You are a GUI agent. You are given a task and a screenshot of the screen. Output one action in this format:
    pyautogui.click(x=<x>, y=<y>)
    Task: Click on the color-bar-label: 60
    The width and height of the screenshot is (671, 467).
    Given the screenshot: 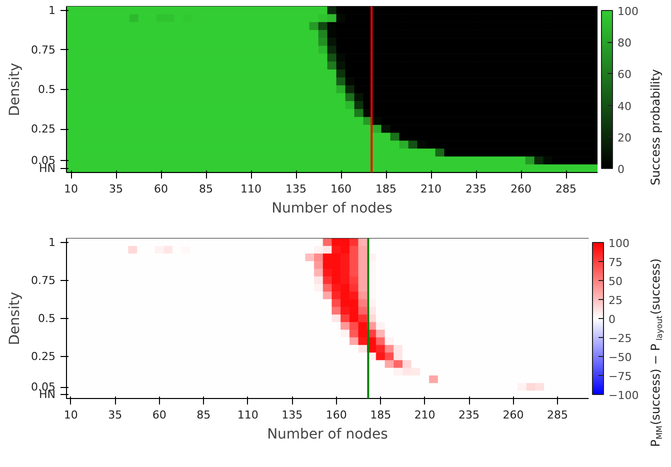 What is the action you would take?
    pyautogui.click(x=625, y=75)
    